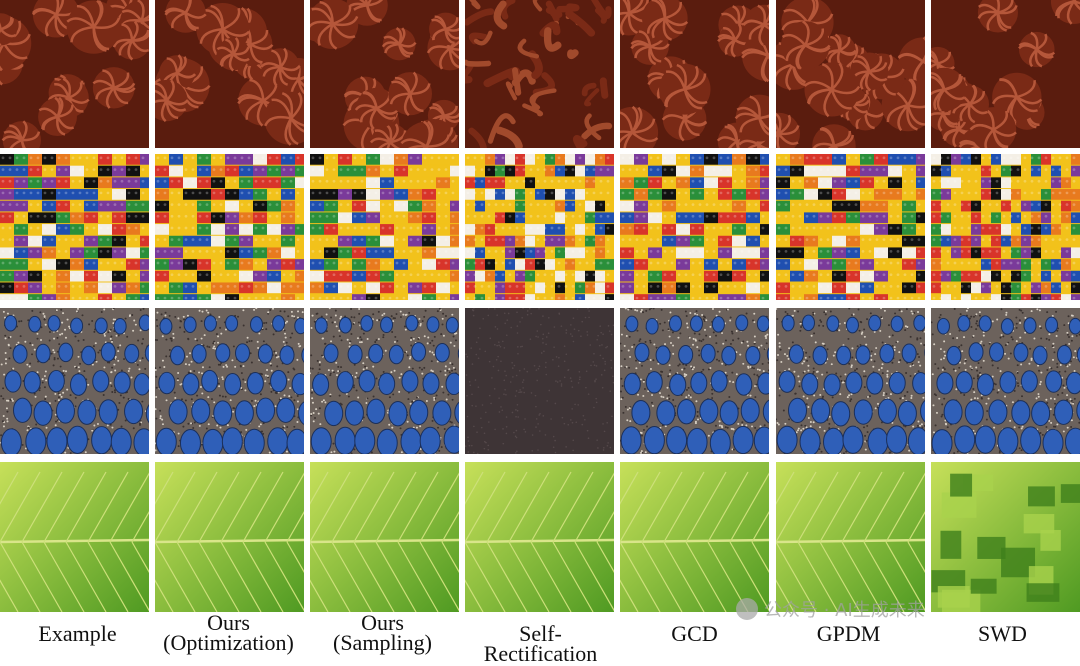 The image size is (1080, 666). I want to click on texture-tile-peacock-feathers-gpdm, so click(850, 381).